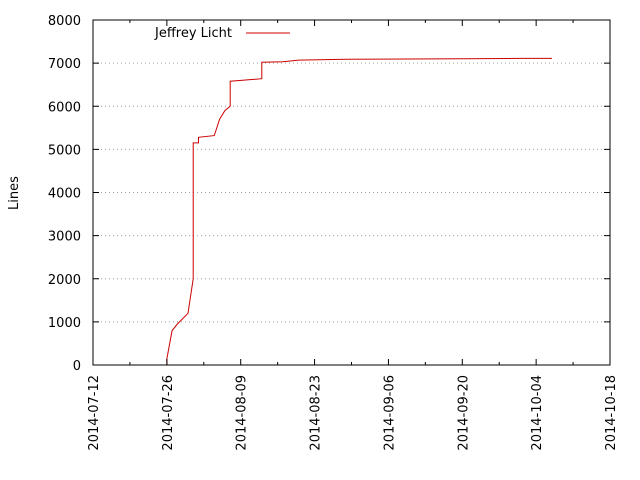 The width and height of the screenshot is (640, 480). I want to click on y-axis-label: Lines, so click(14, 193).